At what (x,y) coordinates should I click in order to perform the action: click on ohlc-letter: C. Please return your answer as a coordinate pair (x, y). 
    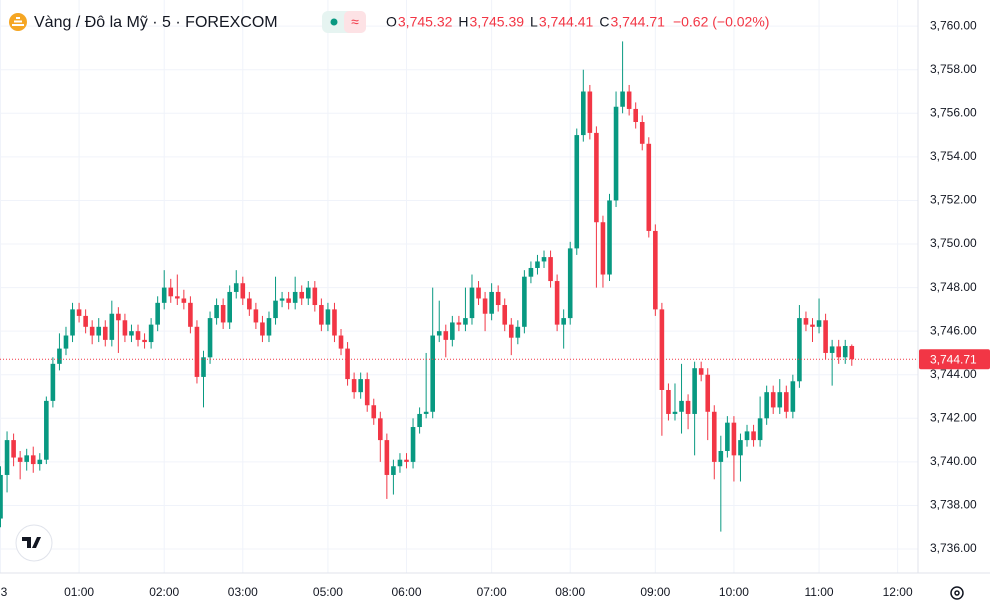
    Looking at the image, I should click on (604, 22).